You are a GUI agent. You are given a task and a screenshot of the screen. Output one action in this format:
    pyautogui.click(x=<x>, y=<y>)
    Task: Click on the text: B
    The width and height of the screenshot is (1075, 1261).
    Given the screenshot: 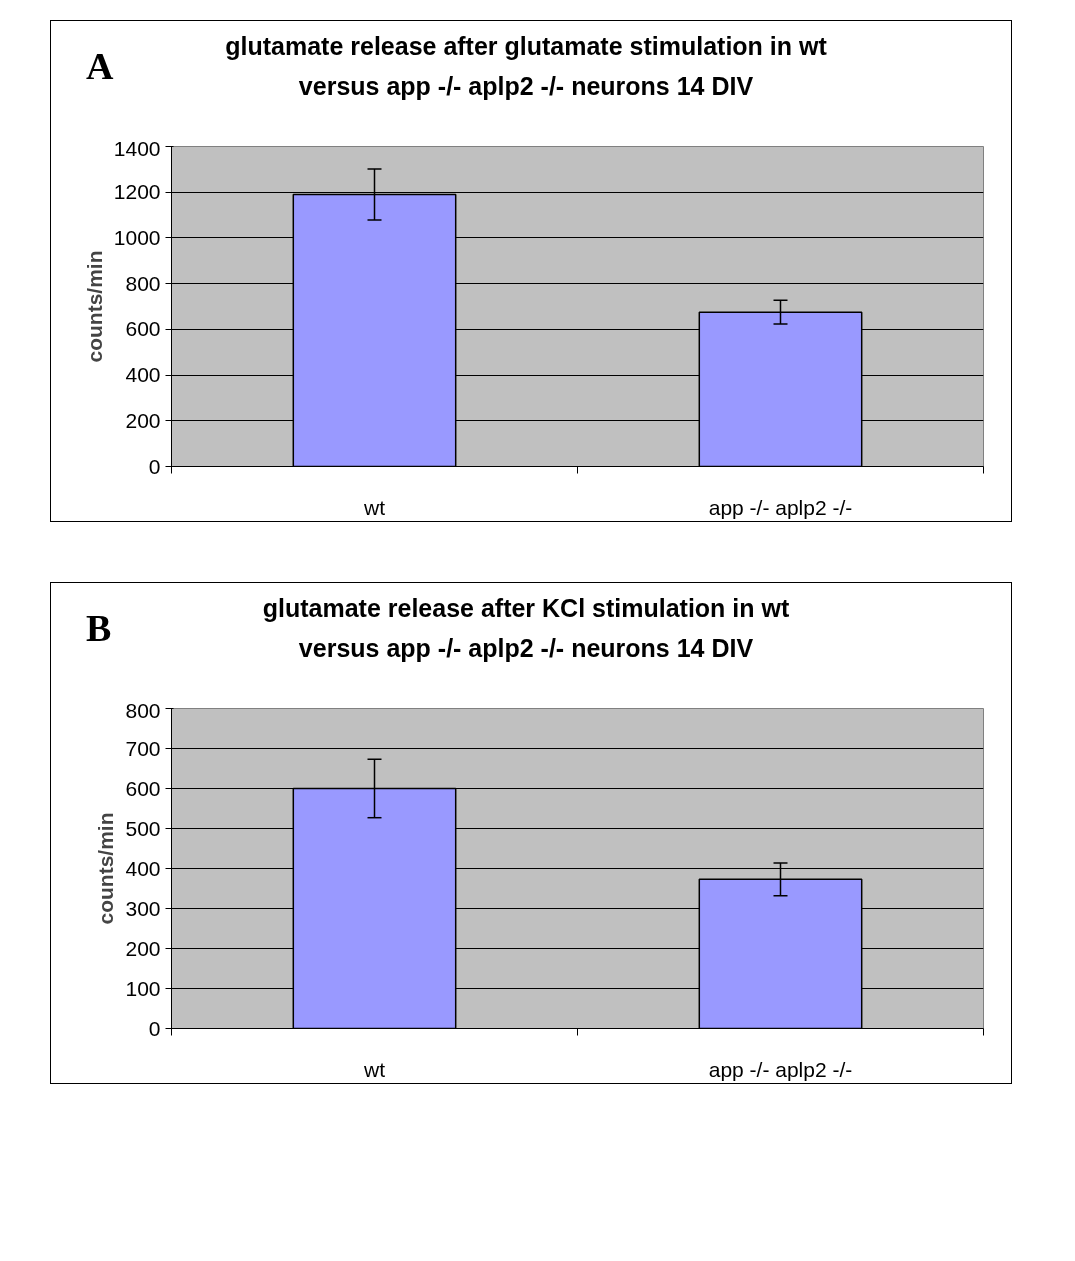 What is the action you would take?
    pyautogui.click(x=99, y=628)
    